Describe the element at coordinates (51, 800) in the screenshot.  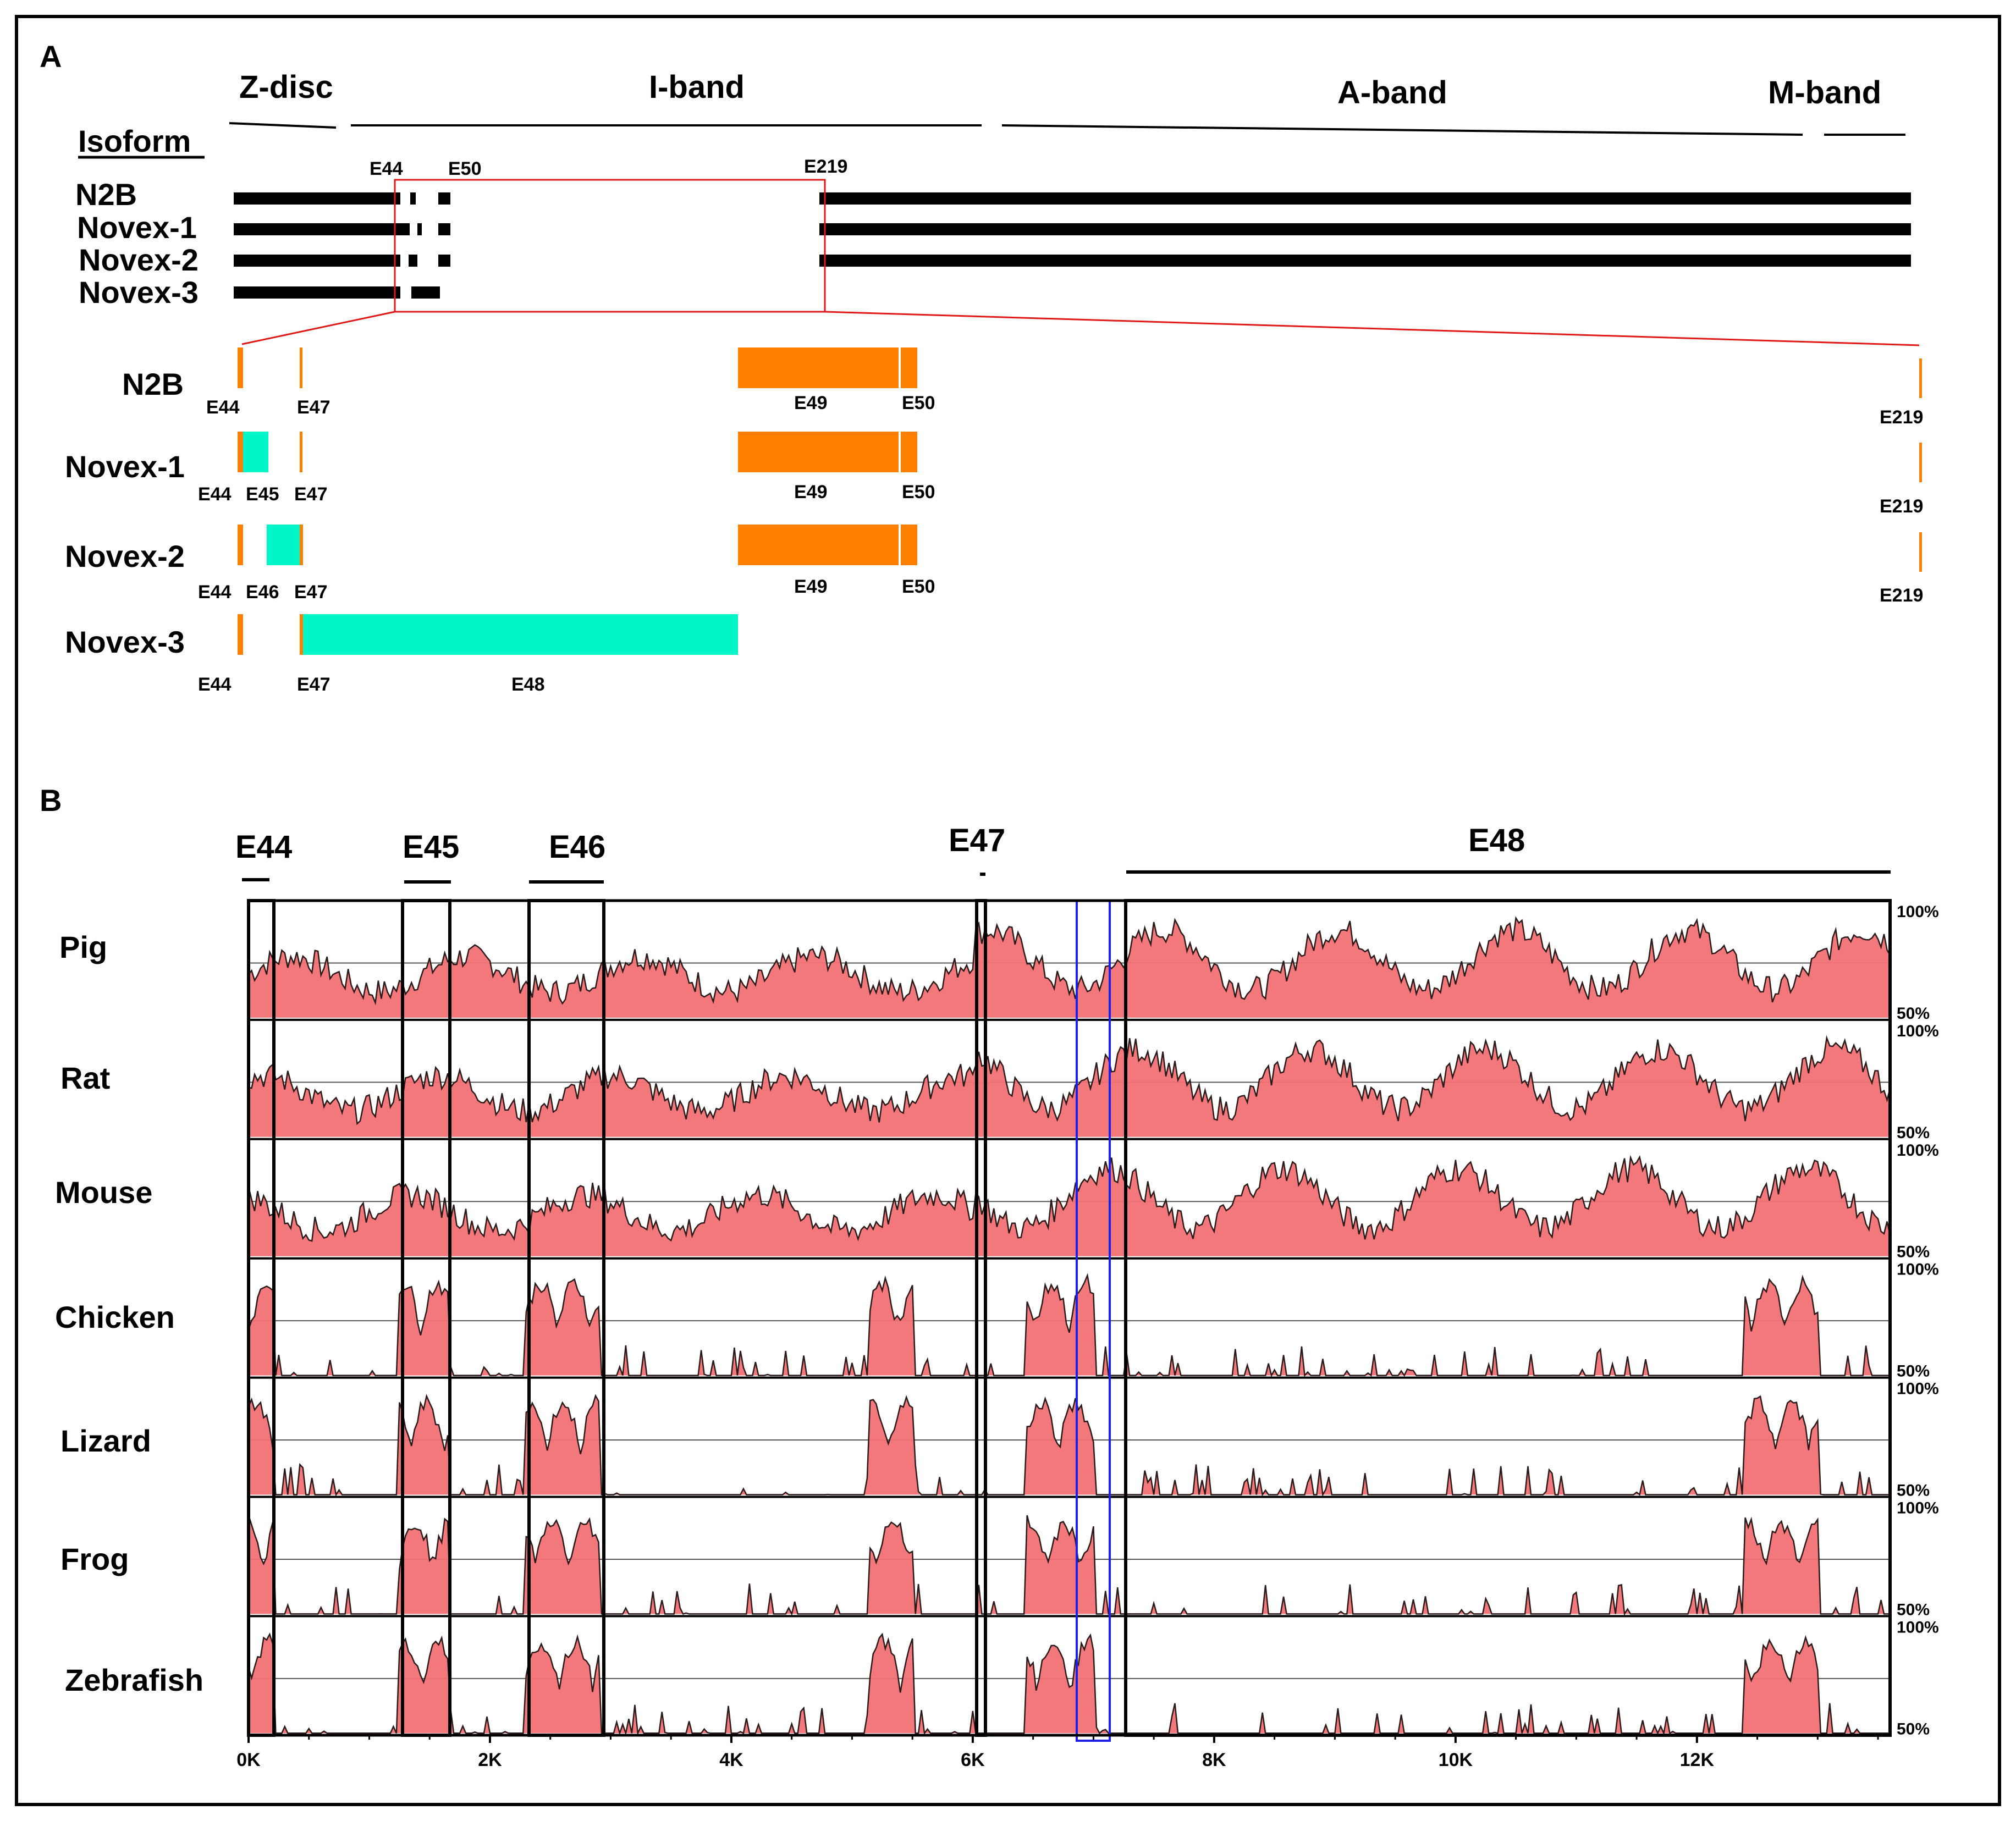
I see `panel-b-letter: B` at that location.